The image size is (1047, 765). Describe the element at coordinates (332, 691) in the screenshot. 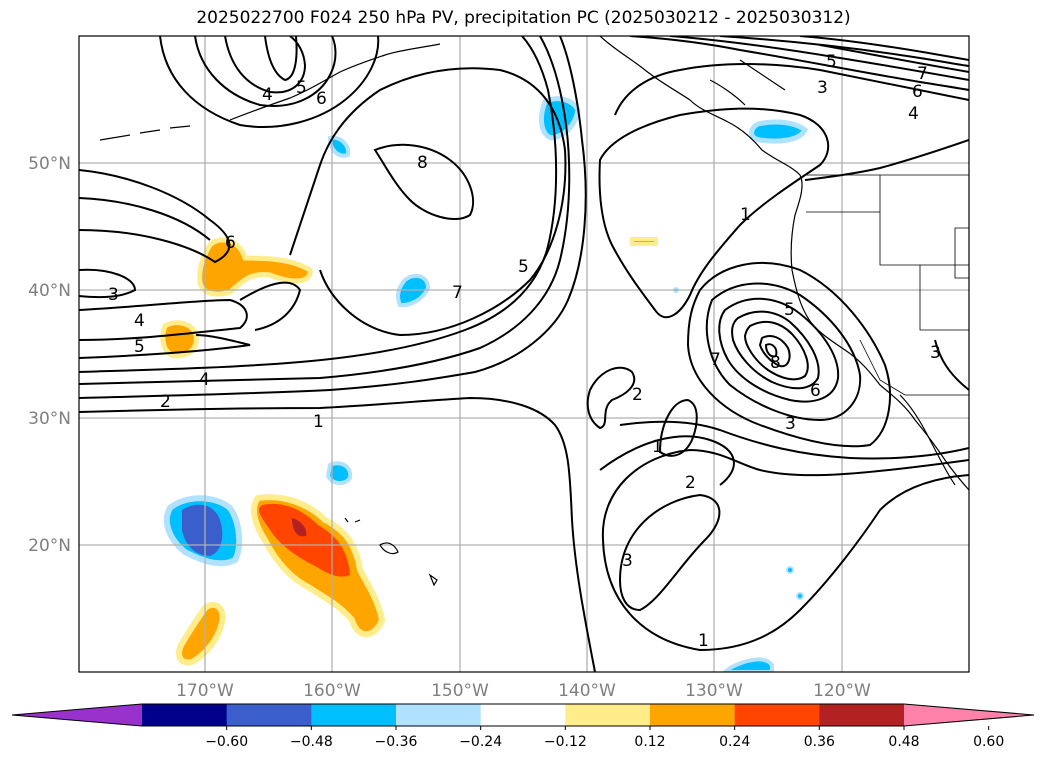

I see `lon-label: 160°W` at that location.